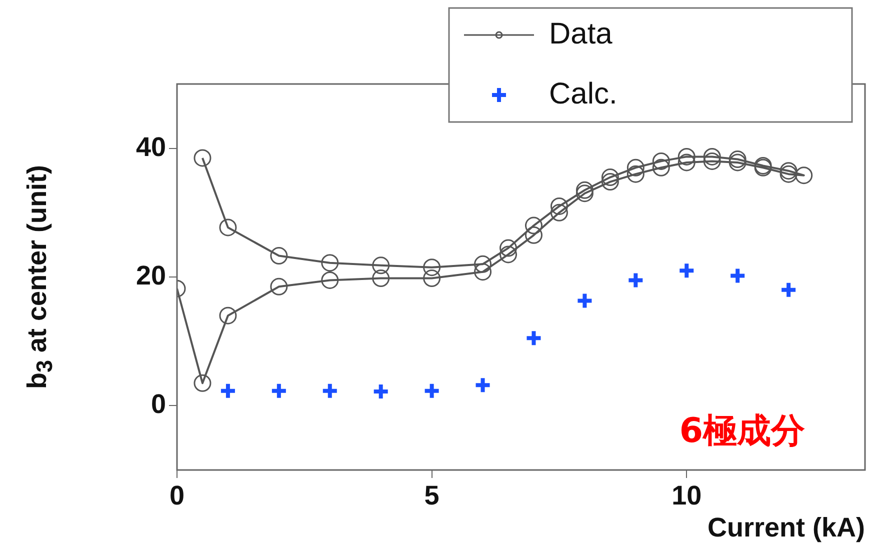 Image resolution: width=876 pixels, height=549 pixels. I want to click on legend-label: Data, so click(581, 33).